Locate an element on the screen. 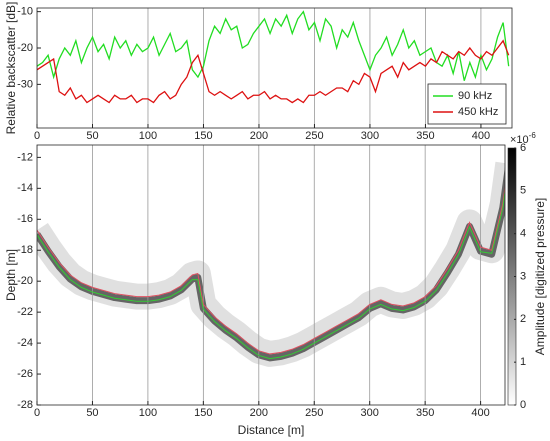 The width and height of the screenshot is (550, 441). y-tick-label: -12 is located at coordinates (25, 157).